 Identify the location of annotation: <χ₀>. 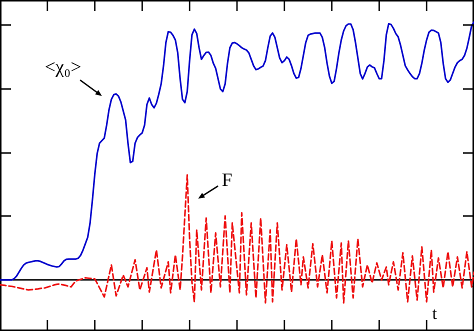
(63, 67).